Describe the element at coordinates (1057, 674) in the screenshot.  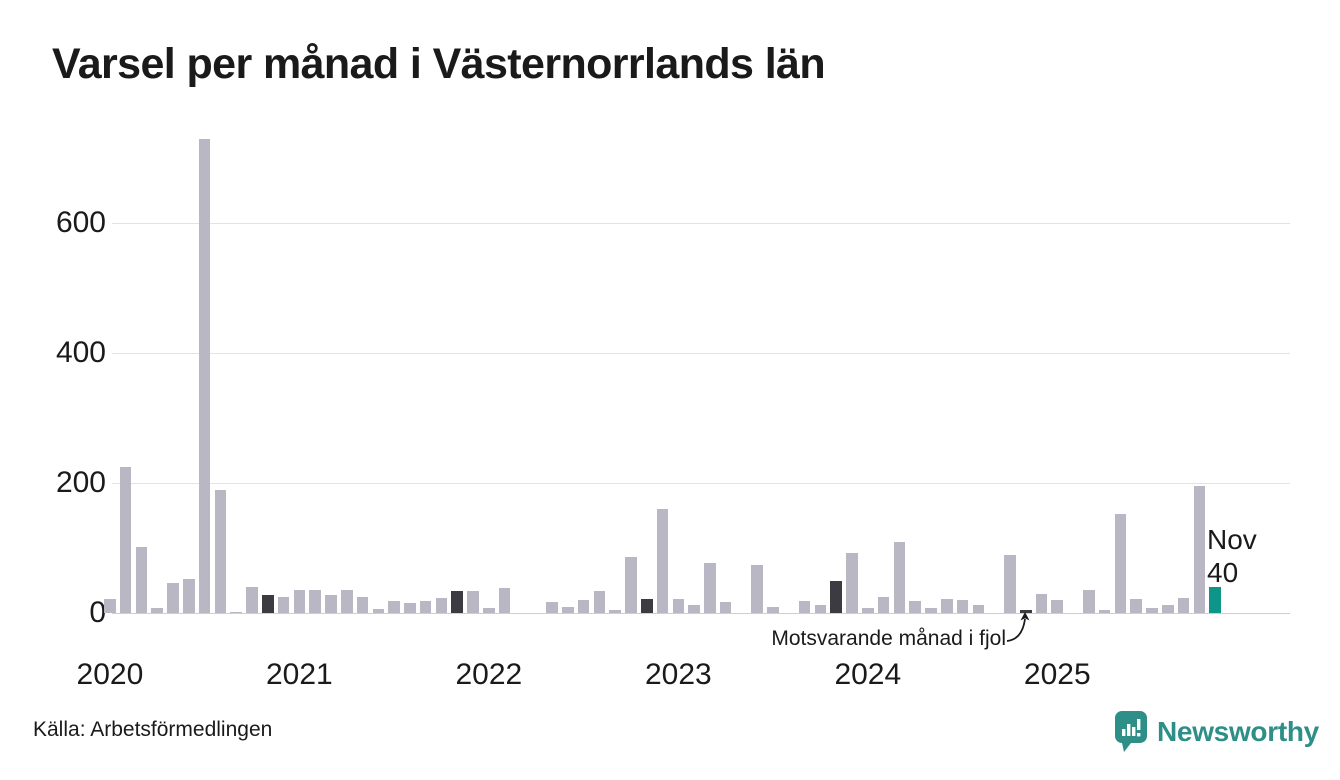
I see `x-tick-2025: 2025` at that location.